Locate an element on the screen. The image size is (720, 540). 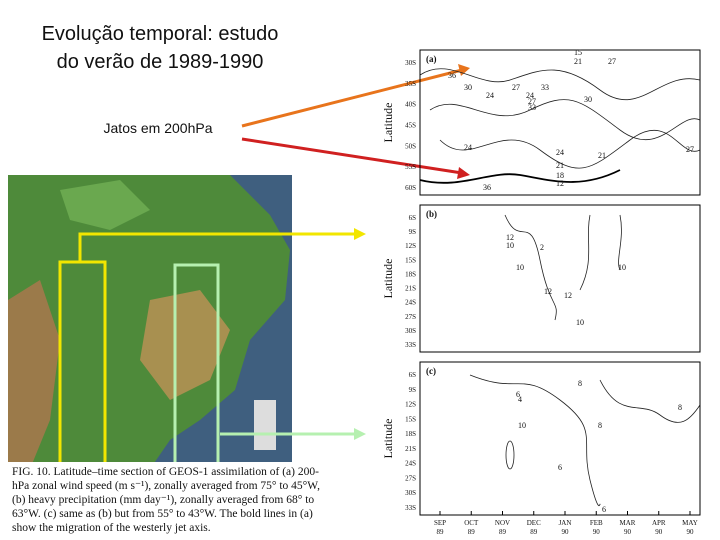
x-tick-label: SEP is located at coordinates (440, 523).